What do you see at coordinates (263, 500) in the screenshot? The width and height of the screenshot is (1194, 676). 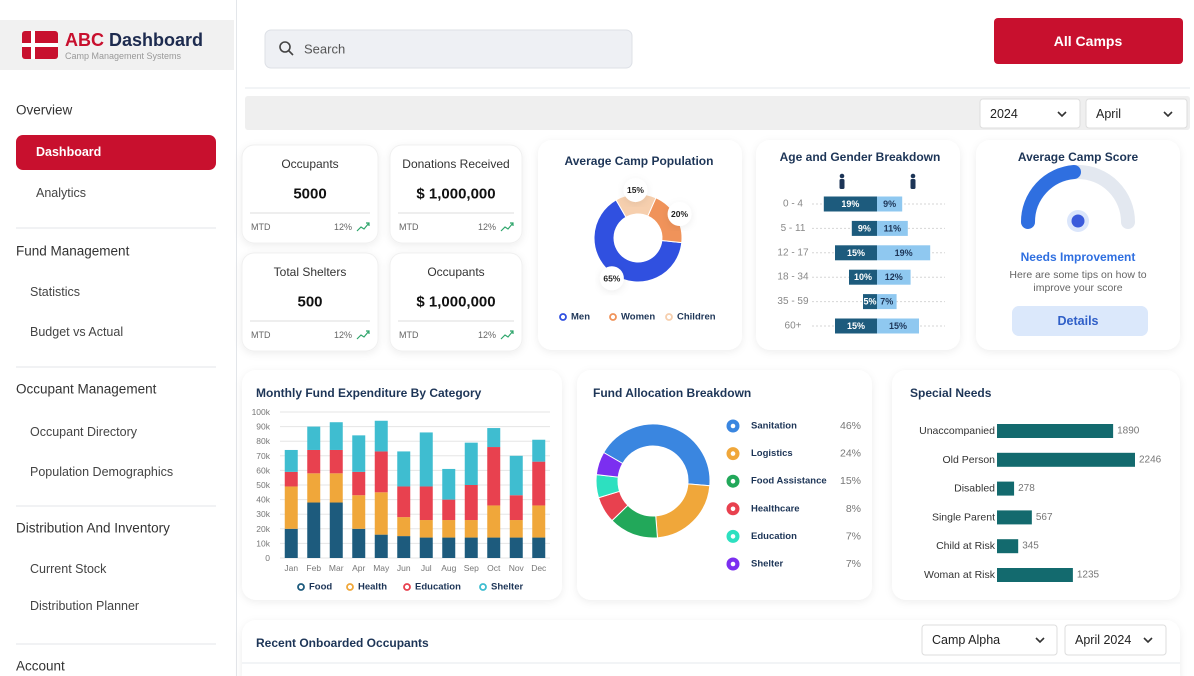 I see `y-tick-label: 40k` at bounding box center [263, 500].